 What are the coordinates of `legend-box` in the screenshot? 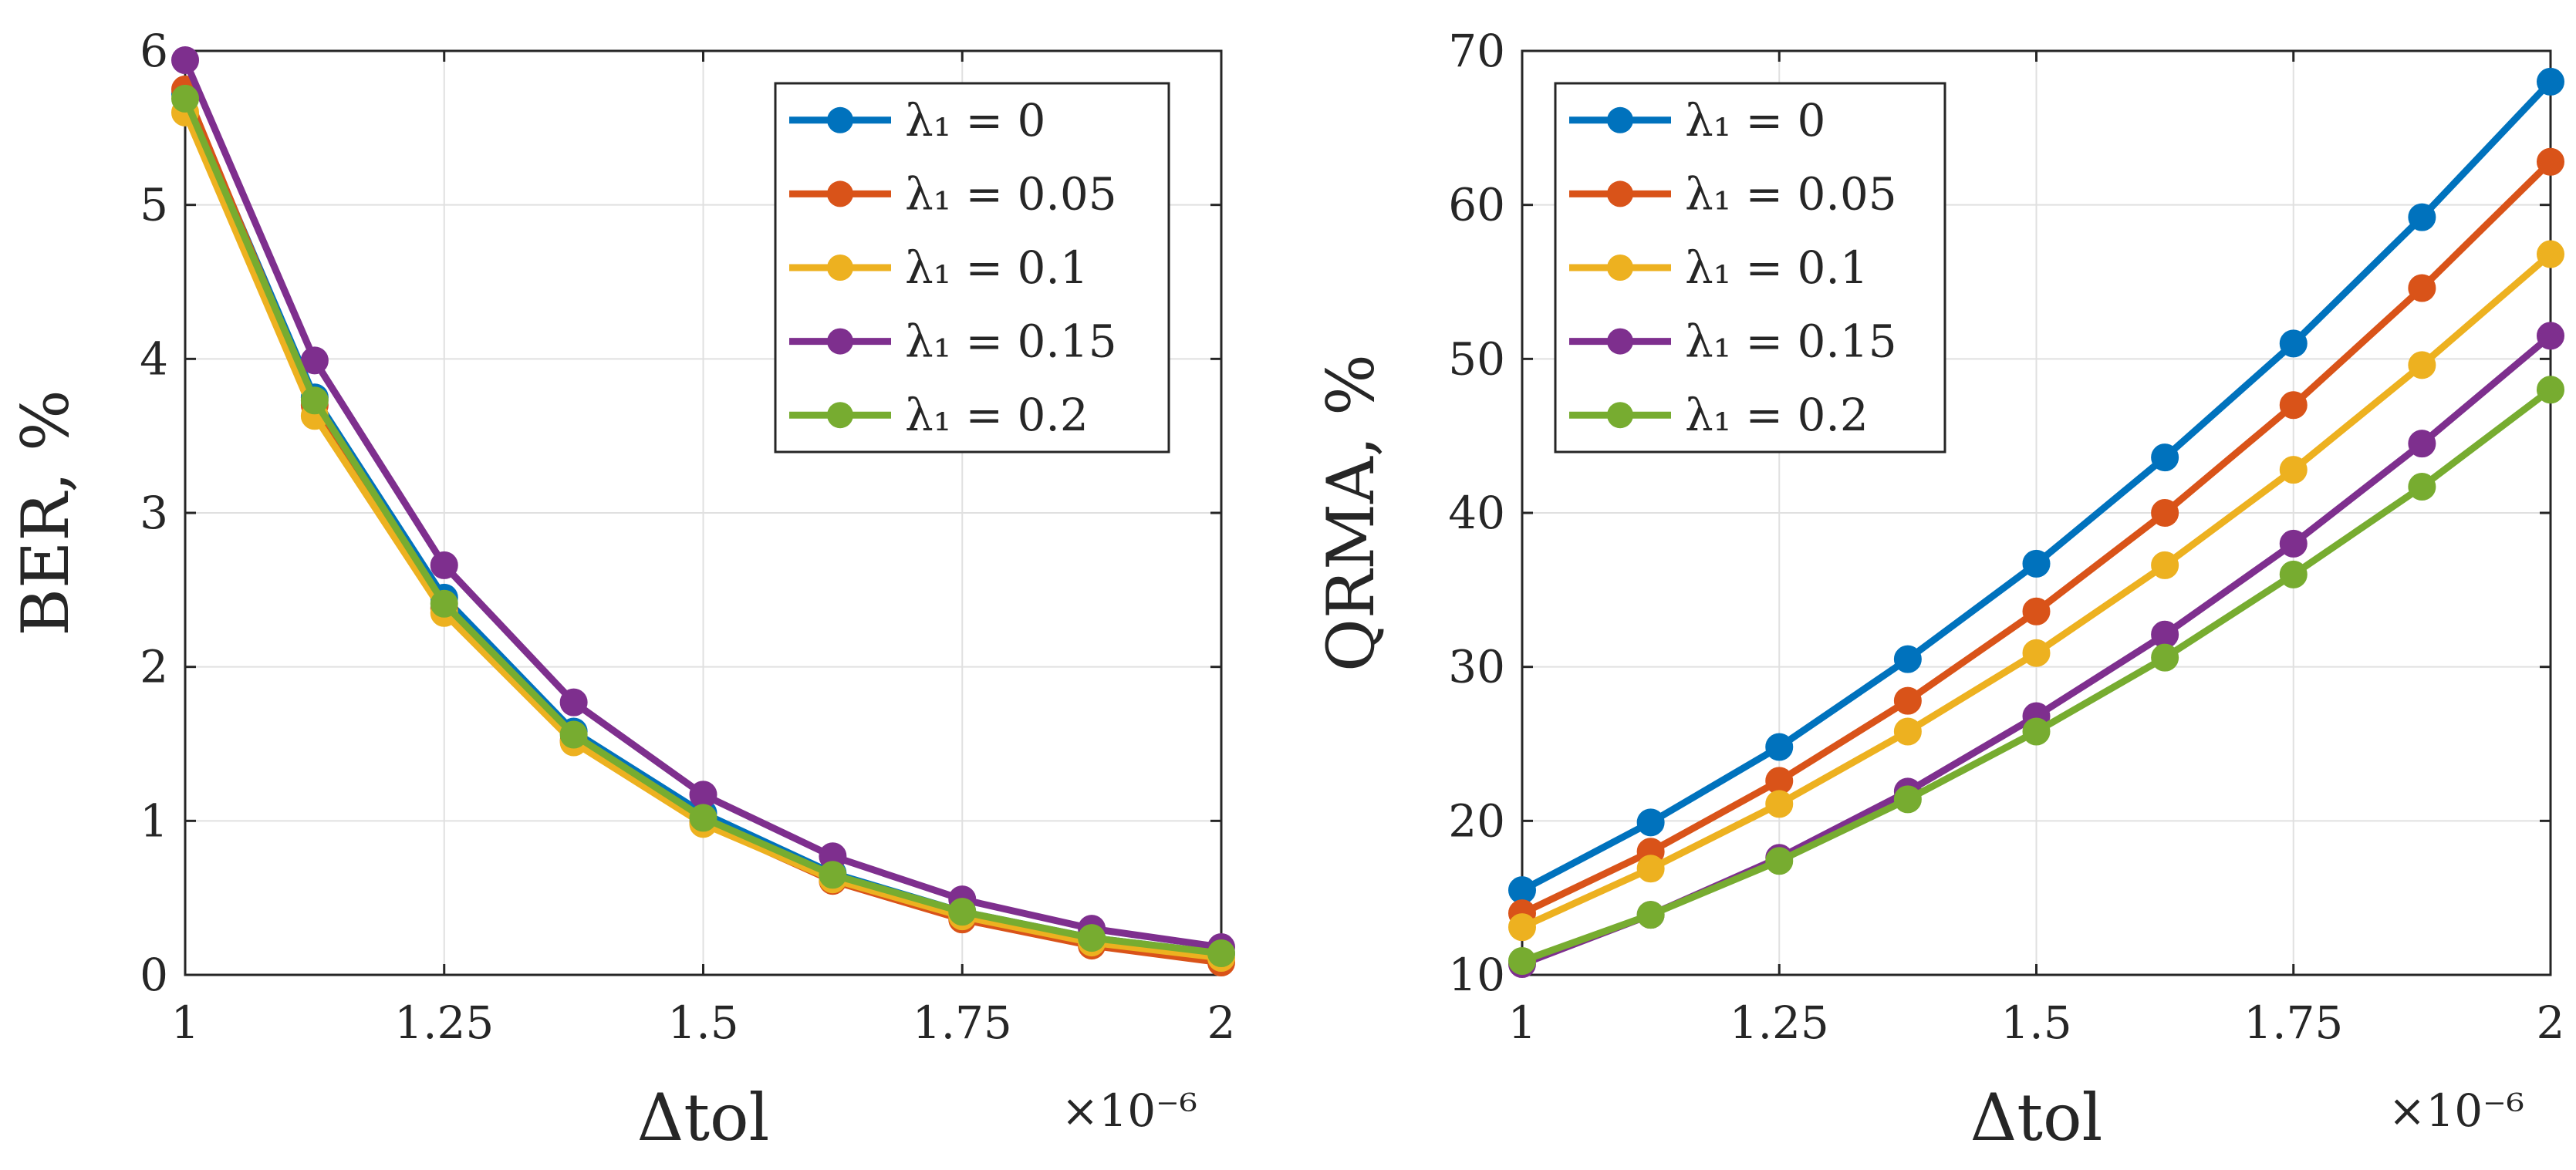 It's located at (972, 268).